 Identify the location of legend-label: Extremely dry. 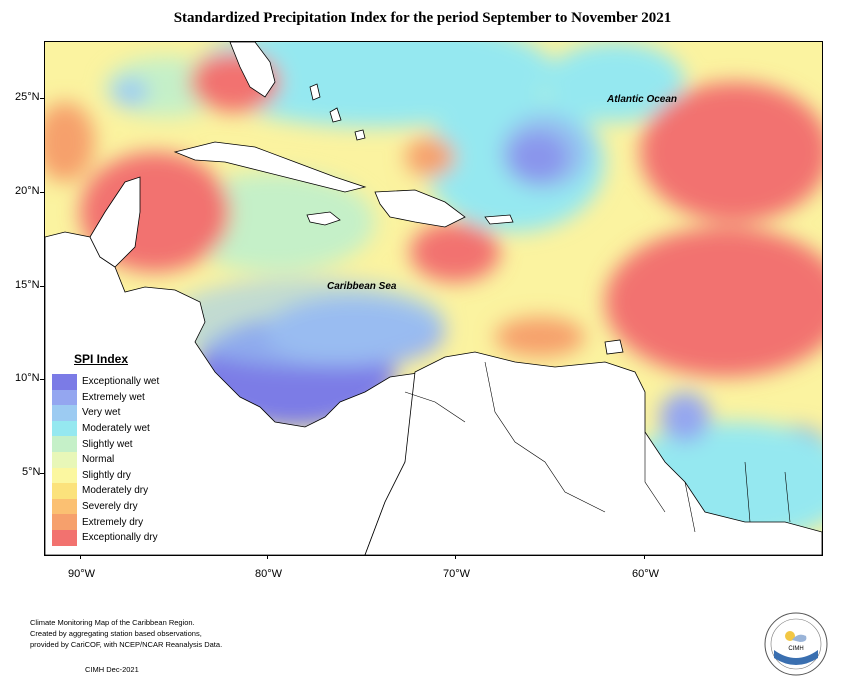
(113, 522).